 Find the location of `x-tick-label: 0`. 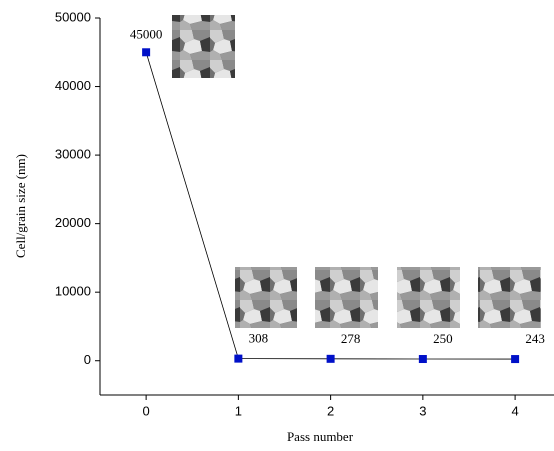

x-tick-label: 0 is located at coordinates (146, 410).